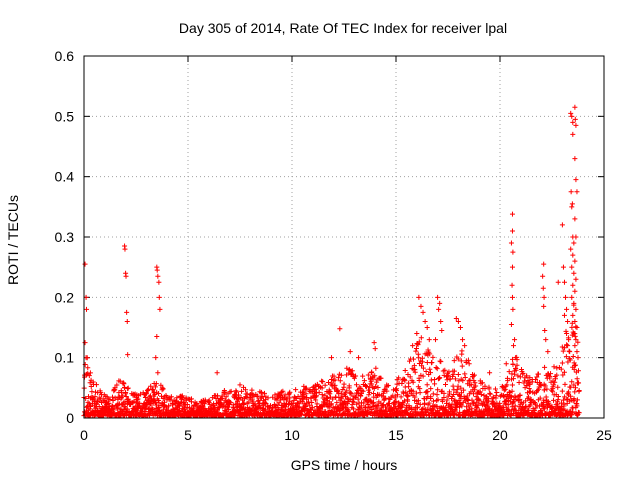 Image resolution: width=640 pixels, height=480 pixels. I want to click on y-tick-label: 0.1, so click(65, 358).